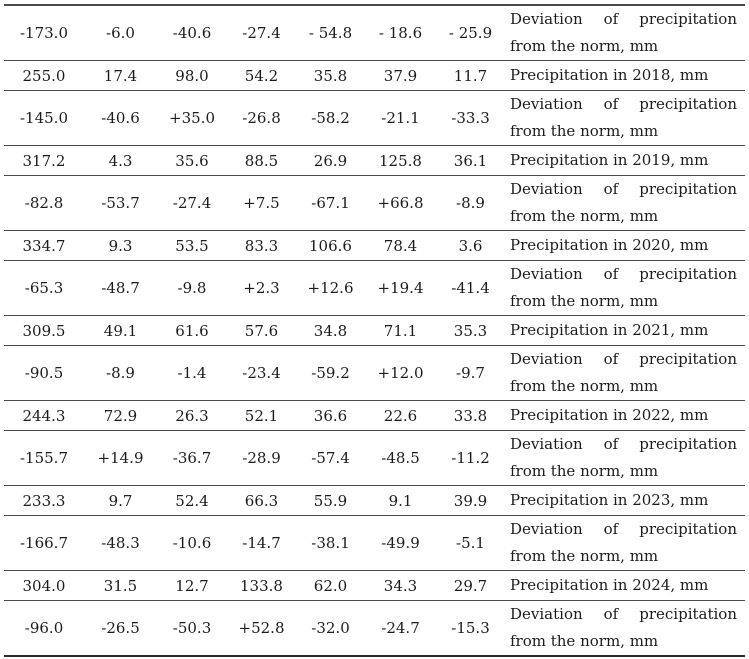 This screenshot has width=749, height=659. Describe the element at coordinates (120, 330) in the screenshot. I see `value-cell: 49.1` at that location.